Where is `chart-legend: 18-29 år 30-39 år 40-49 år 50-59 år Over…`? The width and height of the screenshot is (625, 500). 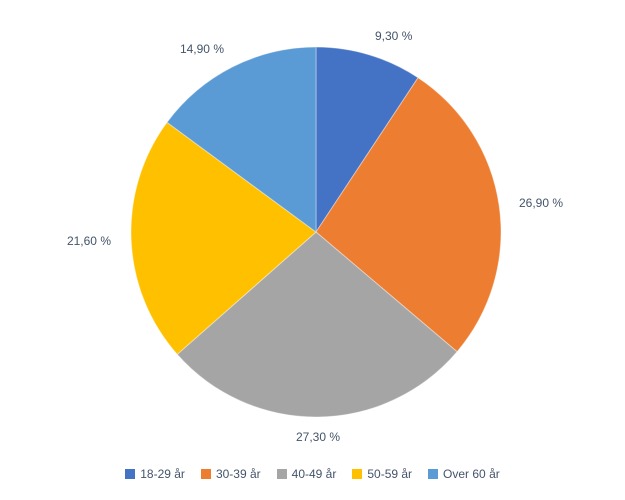 chart-legend: 18-29 år 30-39 år 40-49 år 50-59 år Over… is located at coordinates (312, 474).